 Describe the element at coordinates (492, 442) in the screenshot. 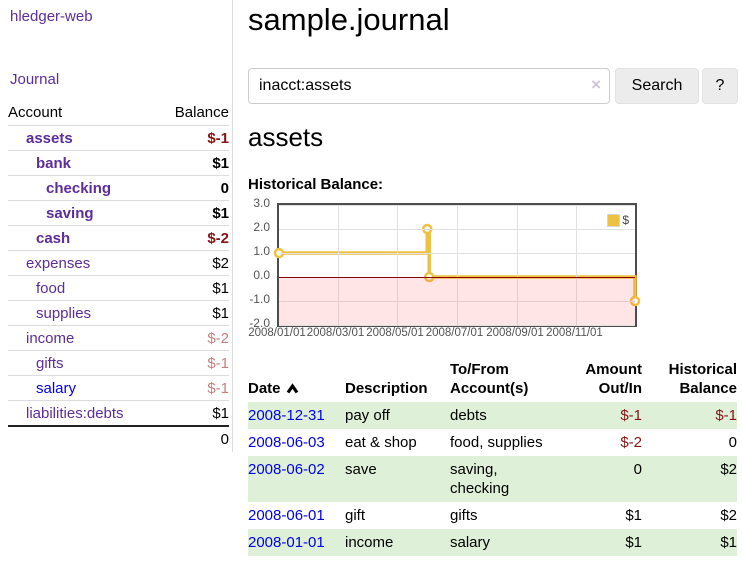

I see `register-row: 2008-06-03 eat & shop food, supplies $-2 0` at that location.